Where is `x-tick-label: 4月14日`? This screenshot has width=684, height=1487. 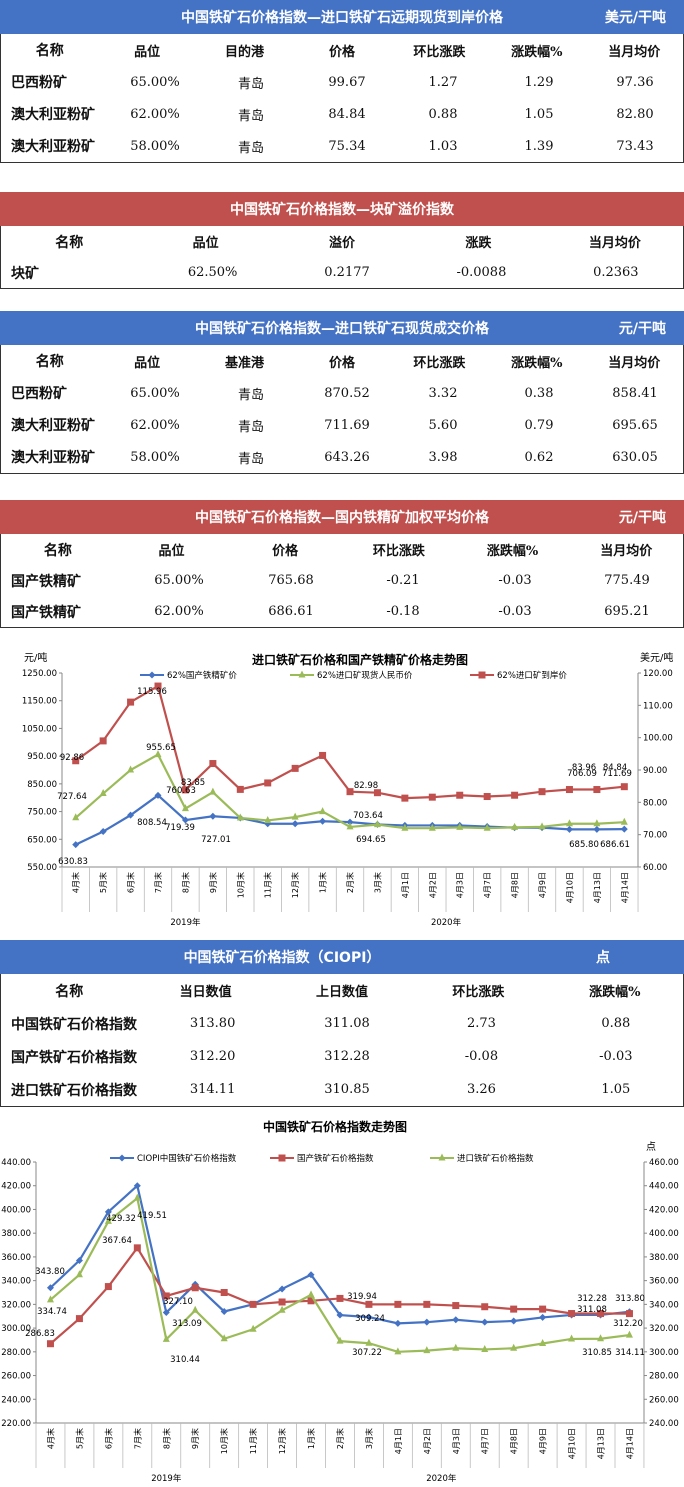 x-tick-label: 4月14日 is located at coordinates (629, 1443).